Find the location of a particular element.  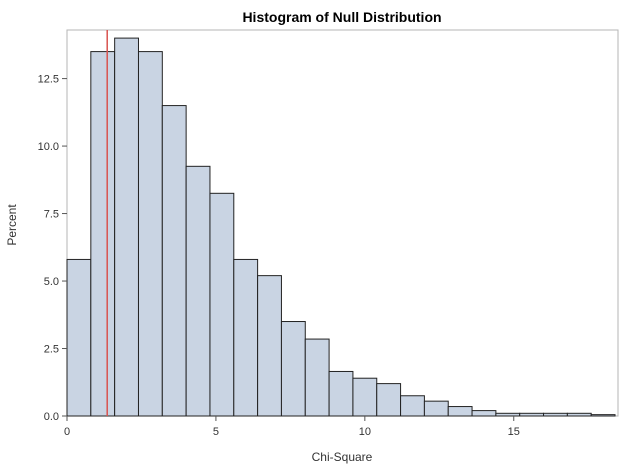

y-axis-label: Percent is located at coordinates (12, 225).